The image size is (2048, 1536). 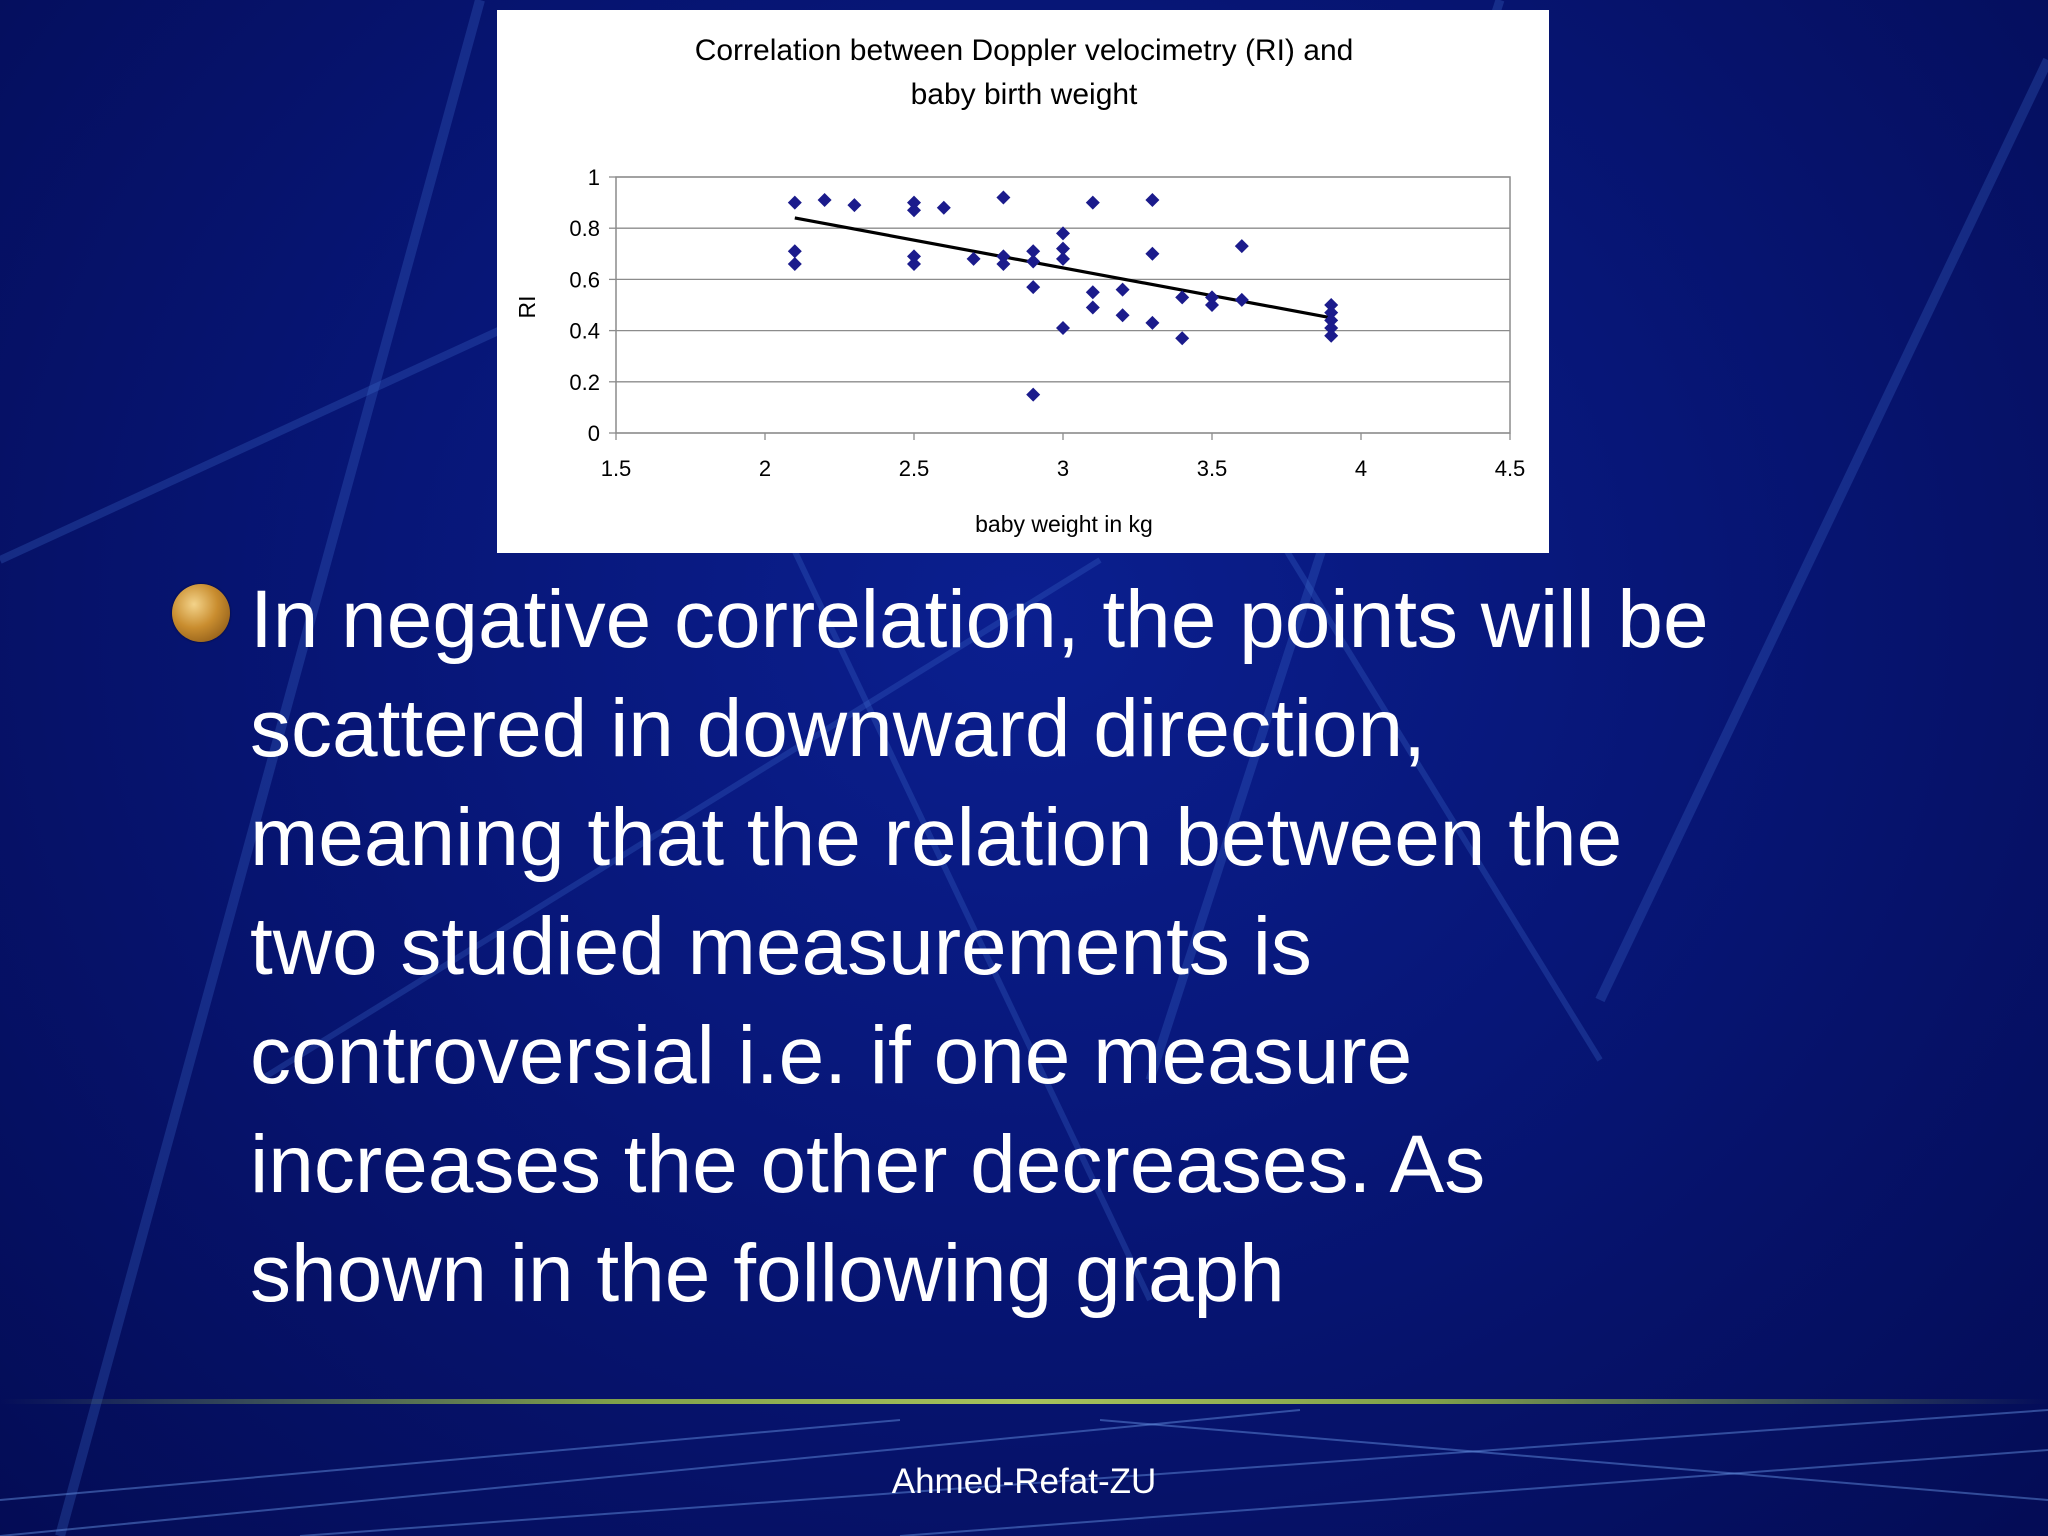 What do you see at coordinates (616, 468) in the screenshot?
I see `x-tick-label: 1.5` at bounding box center [616, 468].